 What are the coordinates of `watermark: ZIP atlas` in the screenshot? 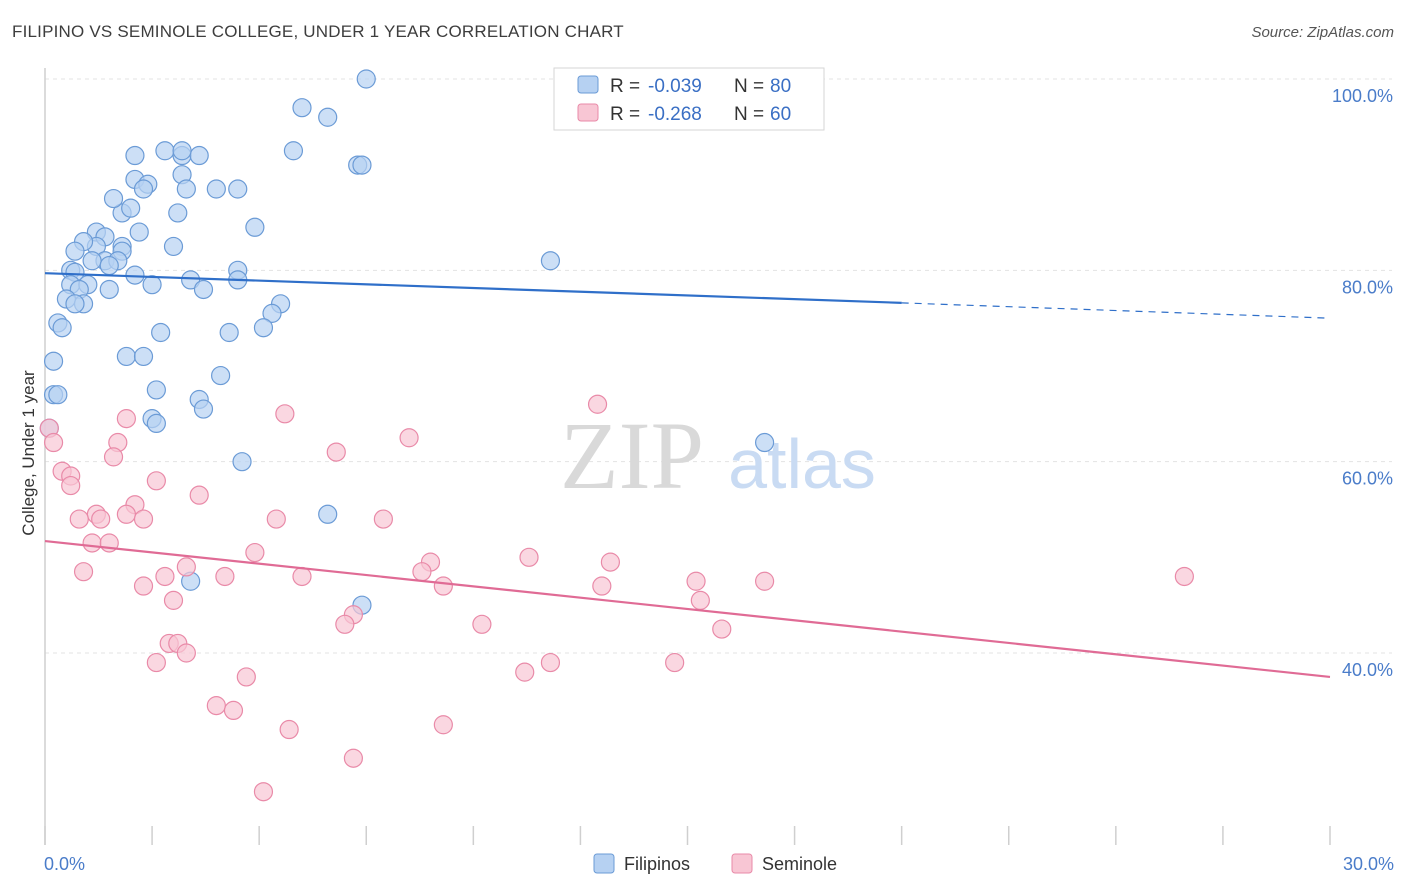 It's located at (718, 455).